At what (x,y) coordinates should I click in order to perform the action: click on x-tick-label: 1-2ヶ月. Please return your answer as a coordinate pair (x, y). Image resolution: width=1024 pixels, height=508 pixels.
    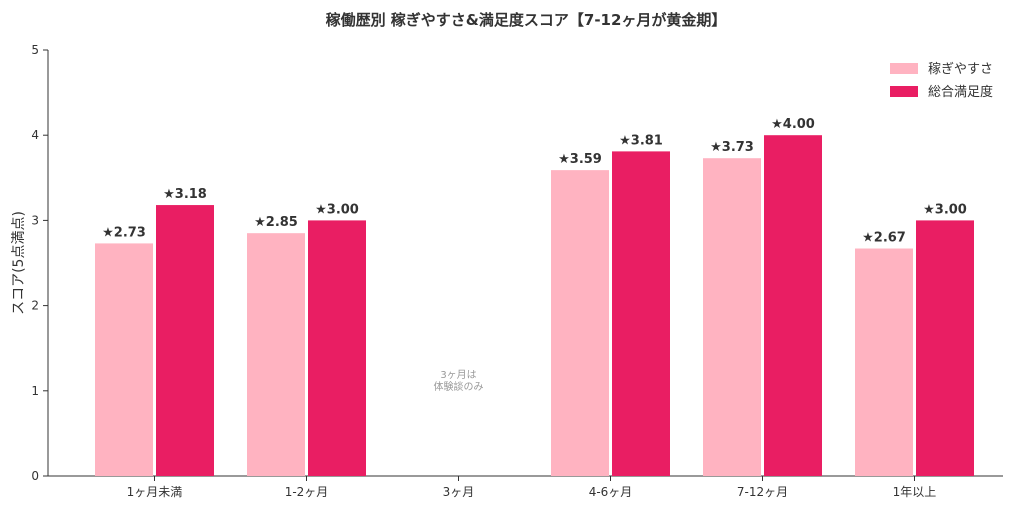
    Looking at the image, I should click on (307, 492).